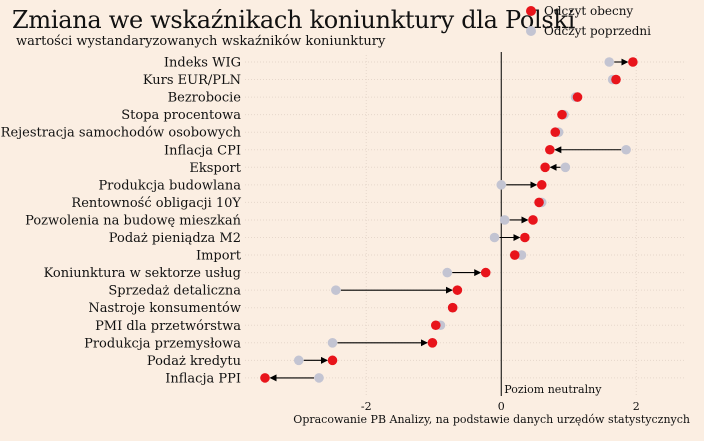 The image size is (704, 441). Describe the element at coordinates (553, 389) in the screenshot. I see `neutral-label: Poziom neutralny` at that location.